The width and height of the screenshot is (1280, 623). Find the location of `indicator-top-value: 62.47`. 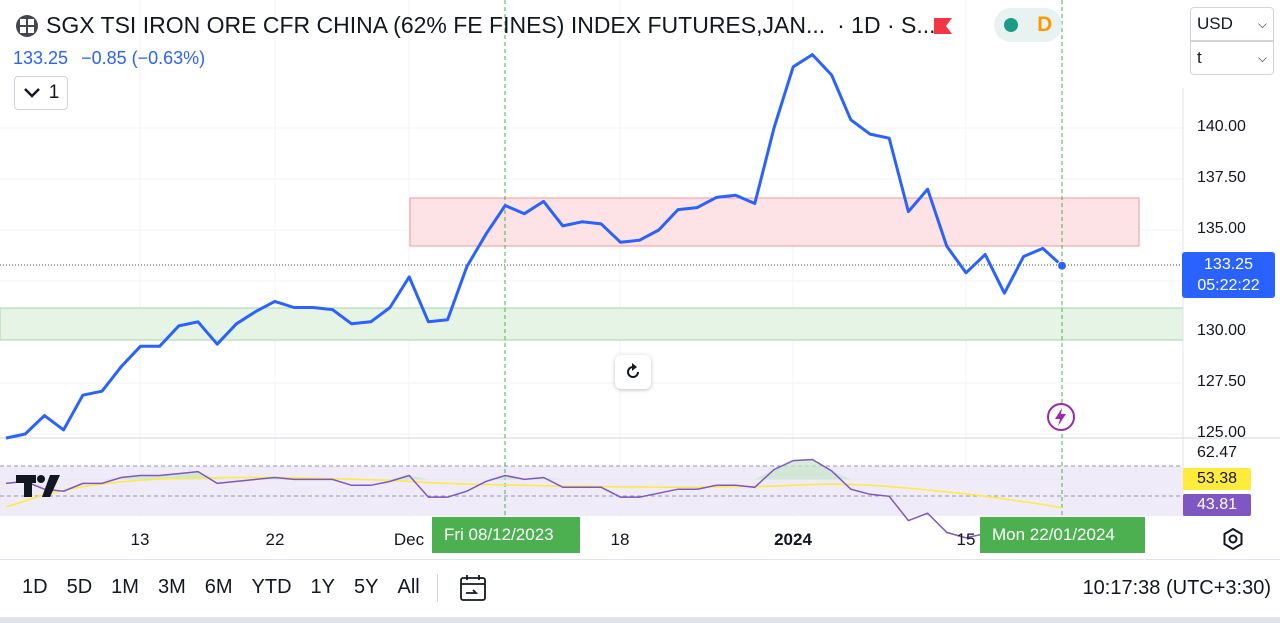

indicator-top-value: 62.47 is located at coordinates (1217, 452).